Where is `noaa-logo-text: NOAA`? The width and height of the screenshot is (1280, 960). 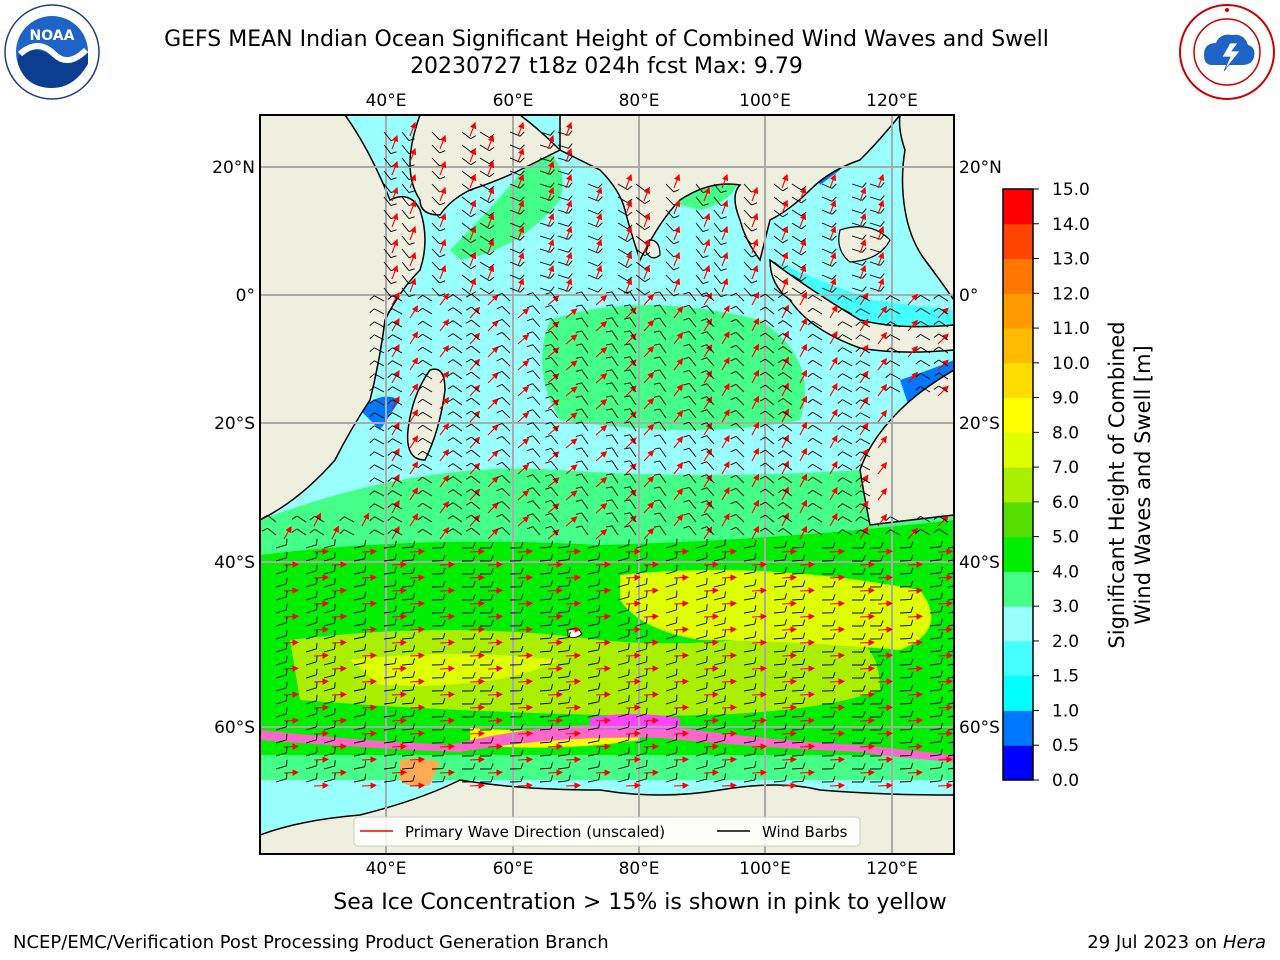 noaa-logo-text: NOAA is located at coordinates (52, 36).